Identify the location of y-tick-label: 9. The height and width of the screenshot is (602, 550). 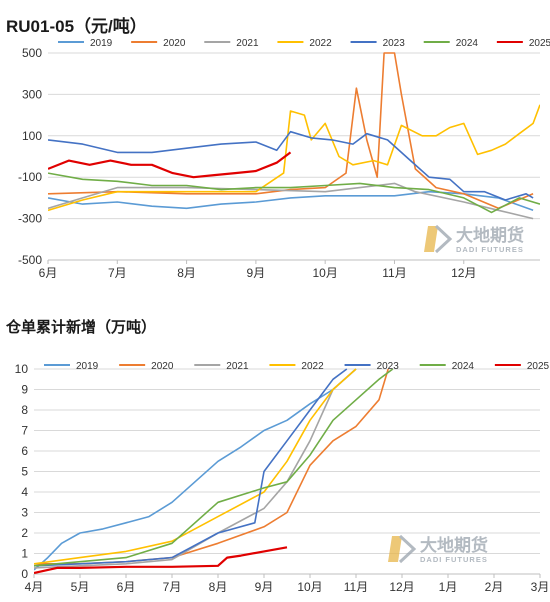
(24, 390).